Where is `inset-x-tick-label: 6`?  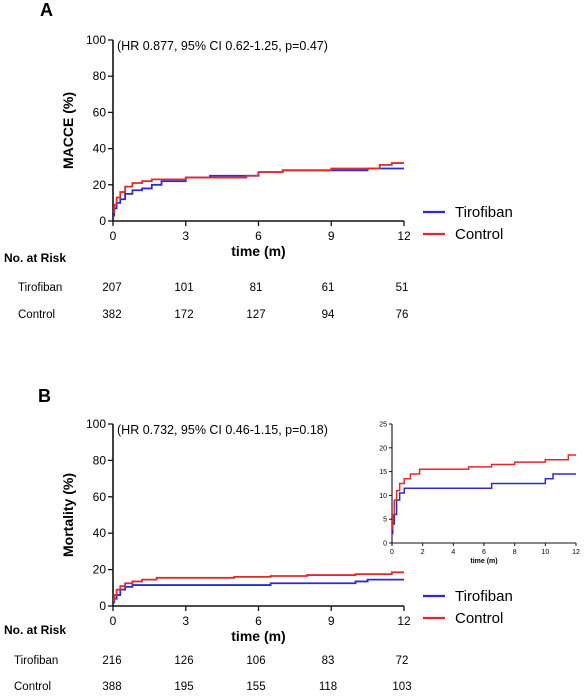 inset-x-tick-label: 6 is located at coordinates (484, 552).